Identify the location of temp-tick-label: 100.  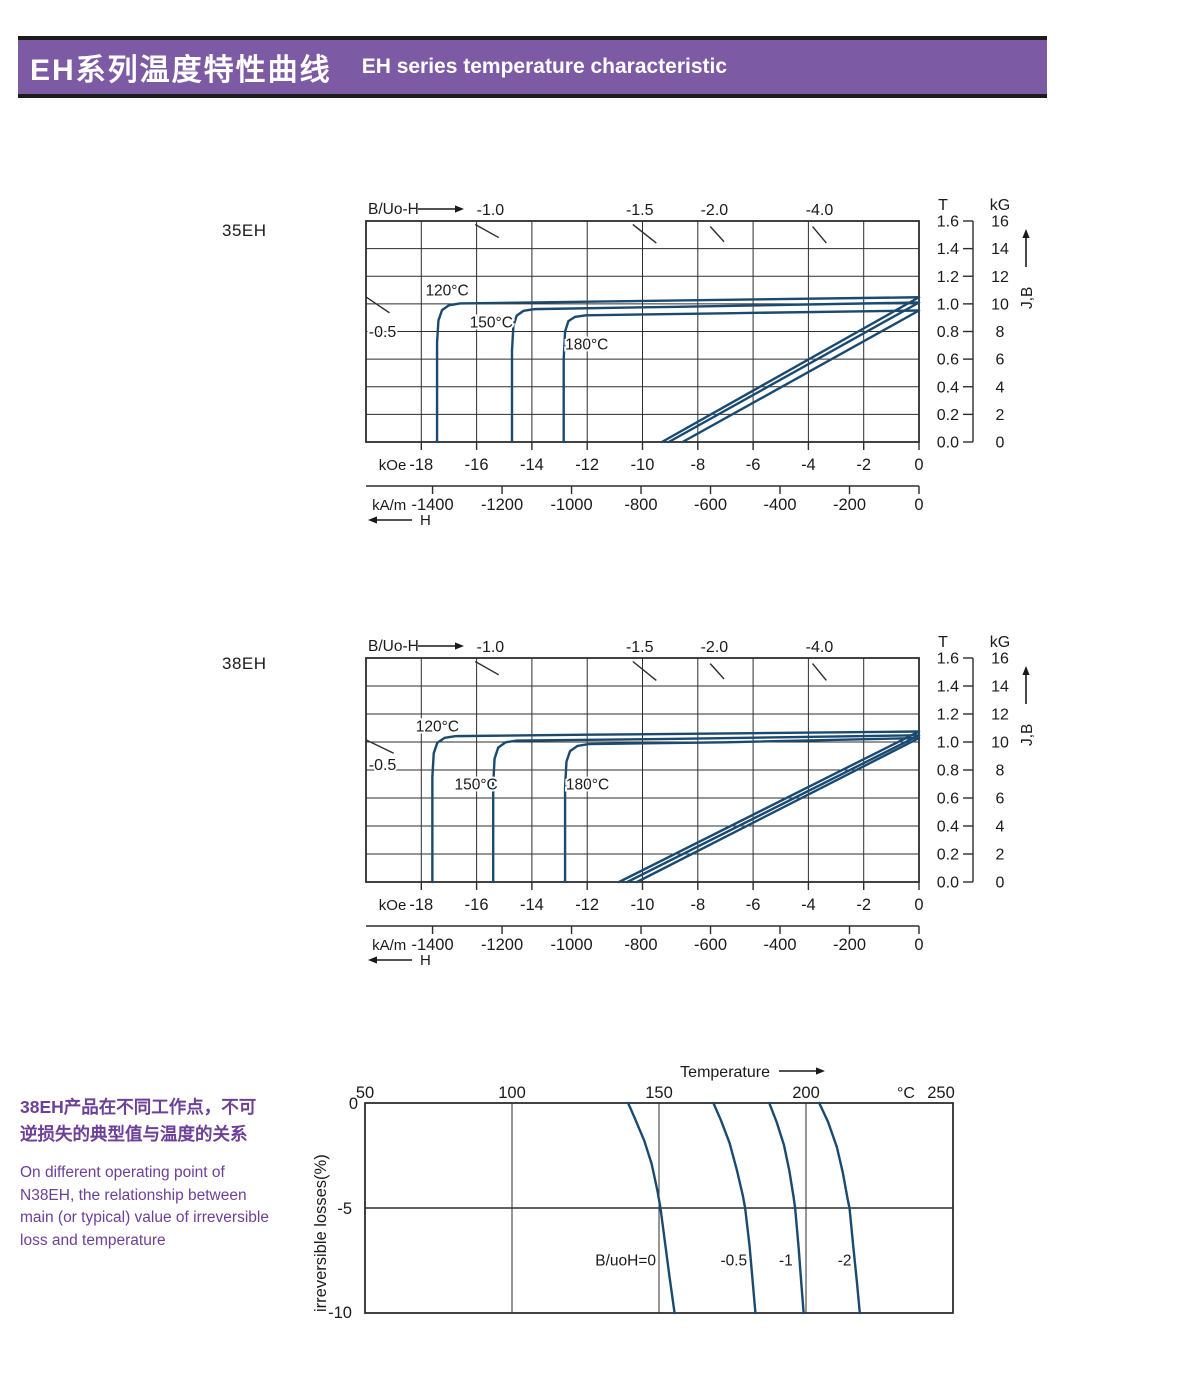
(512, 1093).